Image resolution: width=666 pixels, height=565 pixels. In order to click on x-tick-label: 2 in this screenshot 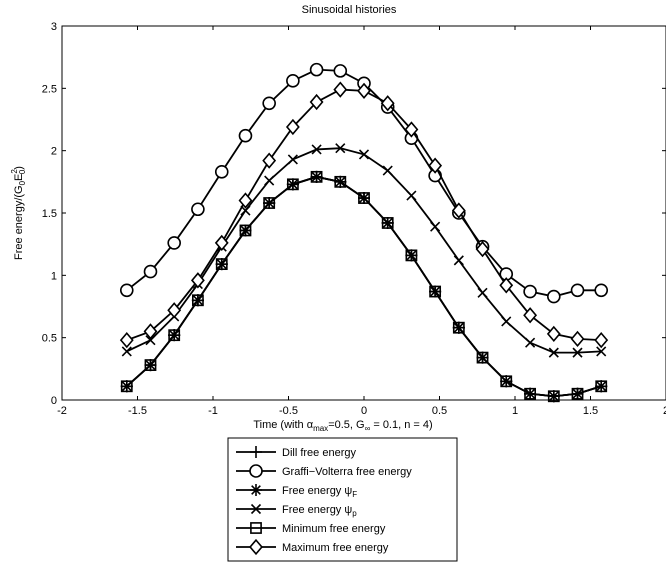, I will do `click(664, 411)`.